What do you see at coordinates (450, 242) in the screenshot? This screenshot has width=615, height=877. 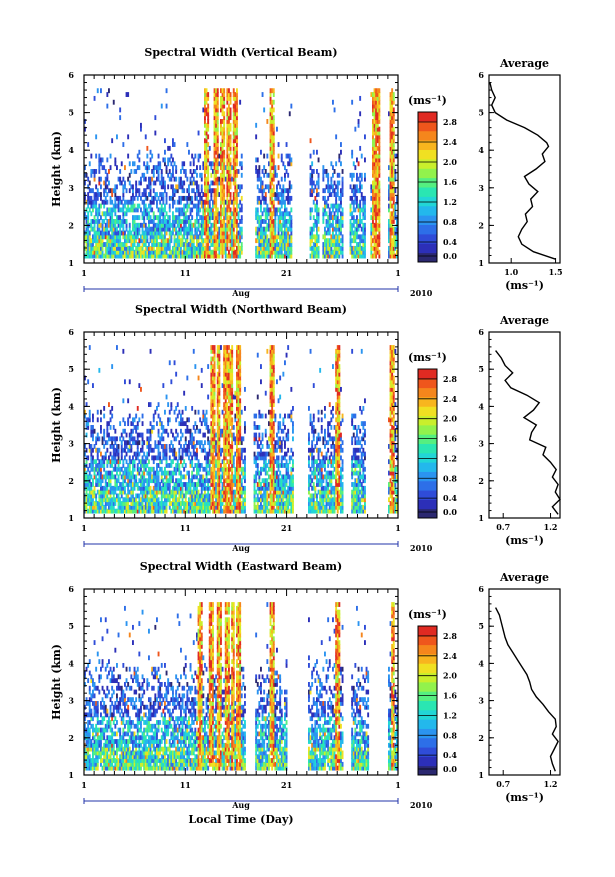 I see `colorbar-tick-label: 0.4` at bounding box center [450, 242].